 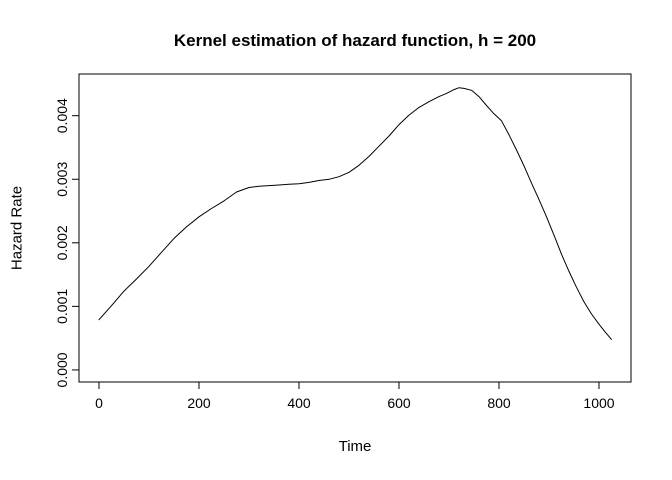 I want to click on x-axis-tick-label: 200, so click(x=199, y=403).